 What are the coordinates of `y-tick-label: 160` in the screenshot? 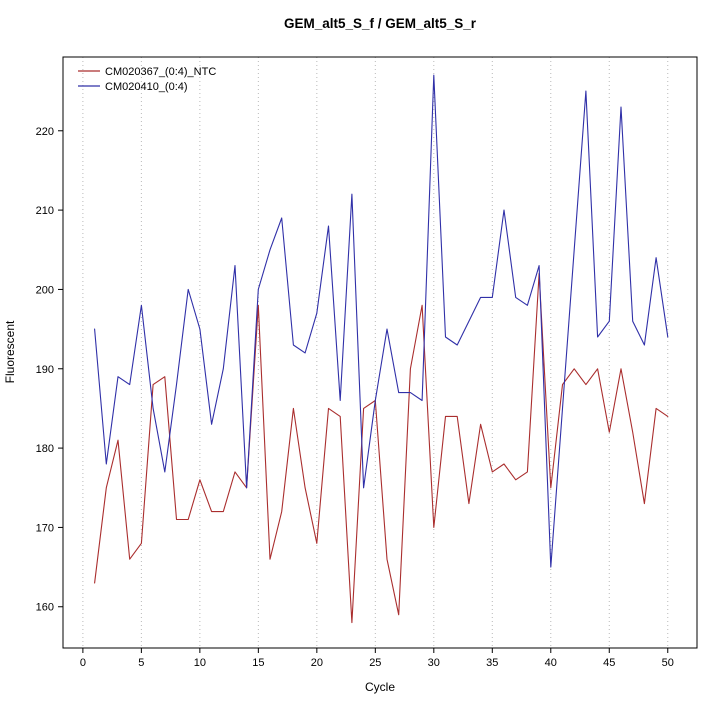 It's located at (45, 608).